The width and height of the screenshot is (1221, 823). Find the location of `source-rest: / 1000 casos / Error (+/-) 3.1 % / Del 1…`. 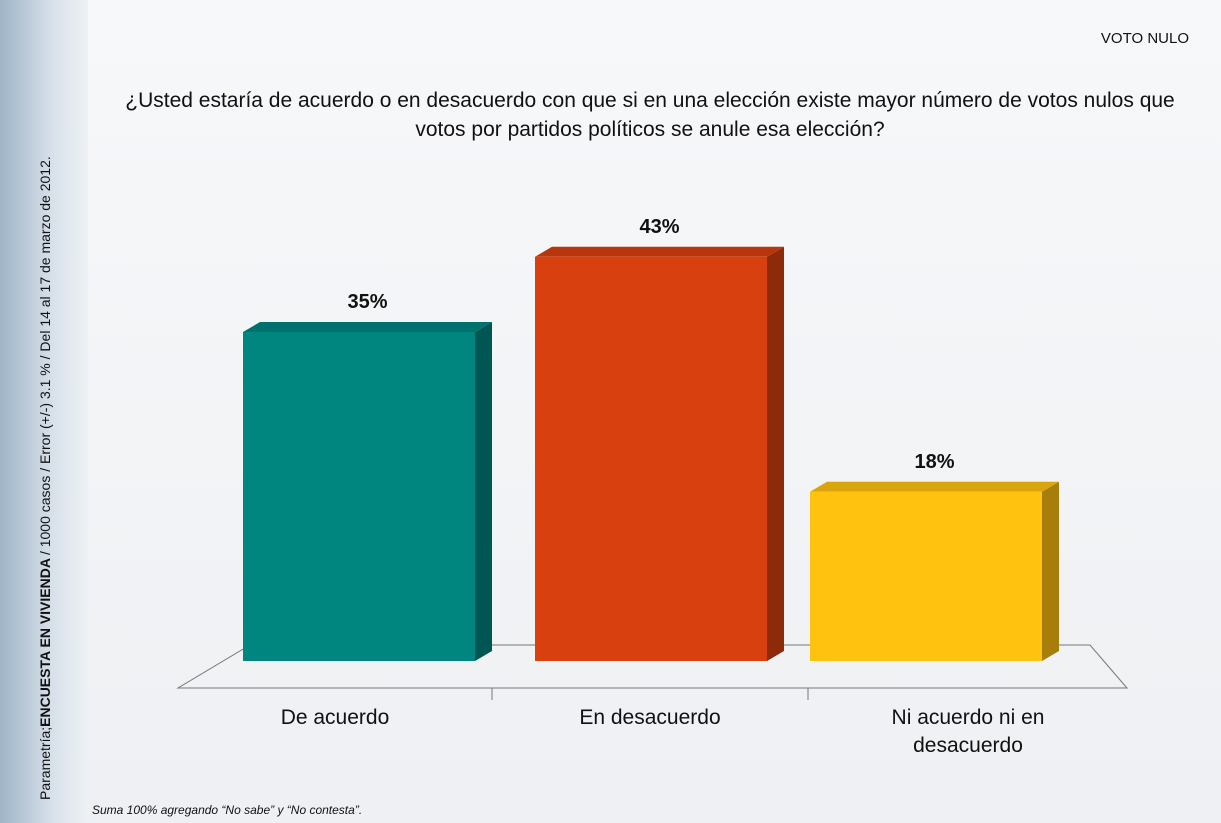

source-rest: / 1000 casos / Error (+/-) 3.1 % / Del 1… is located at coordinates (45, 355).